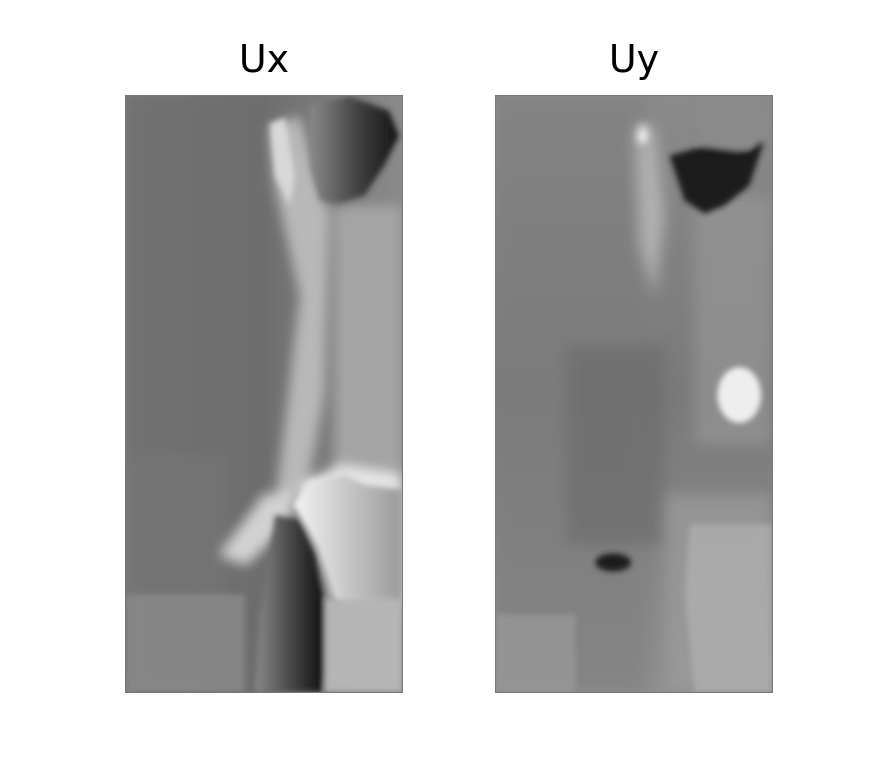  What do you see at coordinates (264, 59) in the screenshot?
I see `panel-title-ux: Ux` at bounding box center [264, 59].